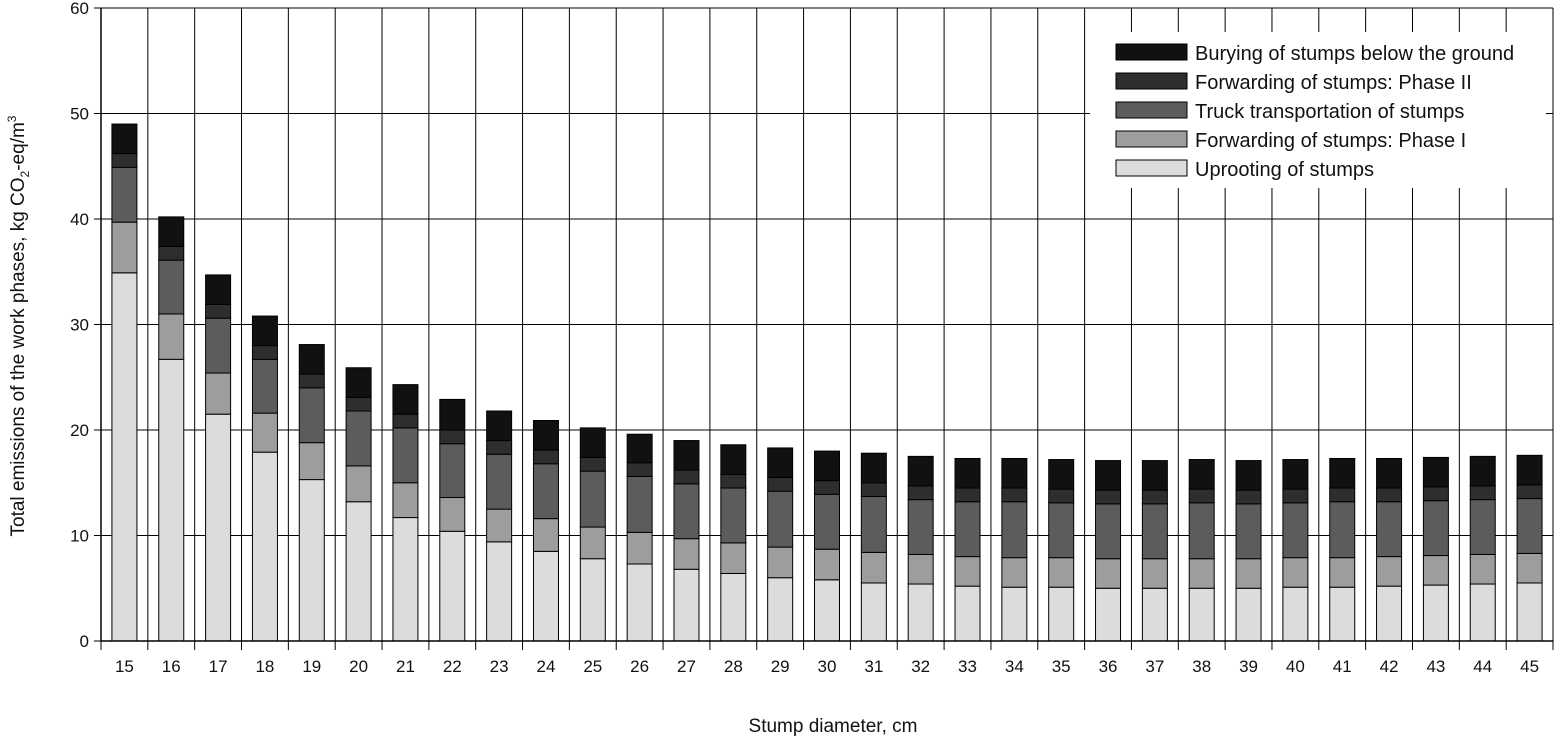  Describe the element at coordinates (218, 527) in the screenshot. I see `bar-segment-17-s0` at that location.